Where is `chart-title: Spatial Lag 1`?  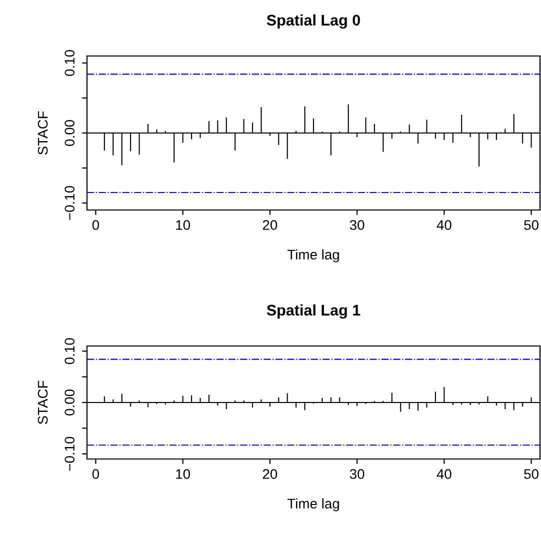 chart-title: Spatial Lag 1 is located at coordinates (313, 311).